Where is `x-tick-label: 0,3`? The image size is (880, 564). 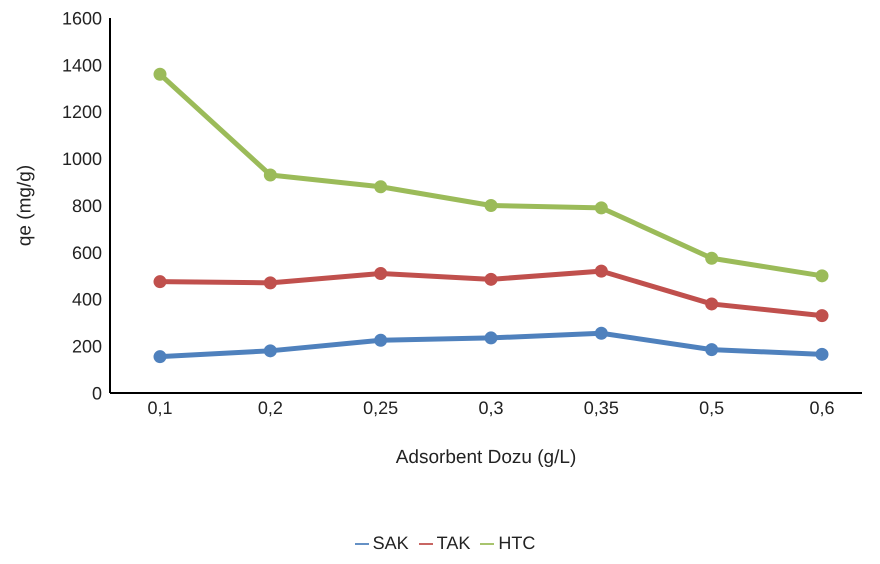 x-tick-label: 0,3 is located at coordinates (491, 408).